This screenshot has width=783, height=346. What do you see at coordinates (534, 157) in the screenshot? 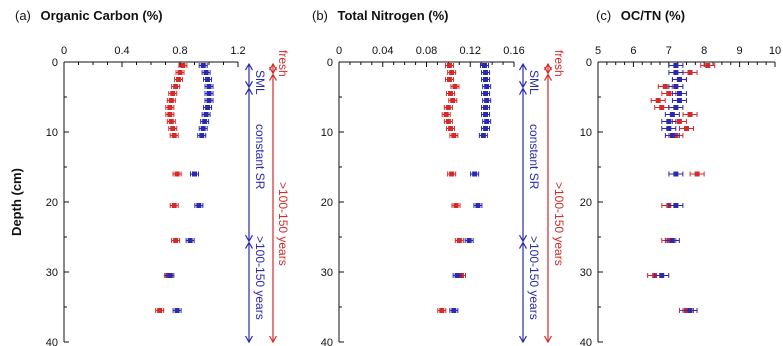
I see `panel-b-constant-sr-label: constant SR` at bounding box center [534, 157].